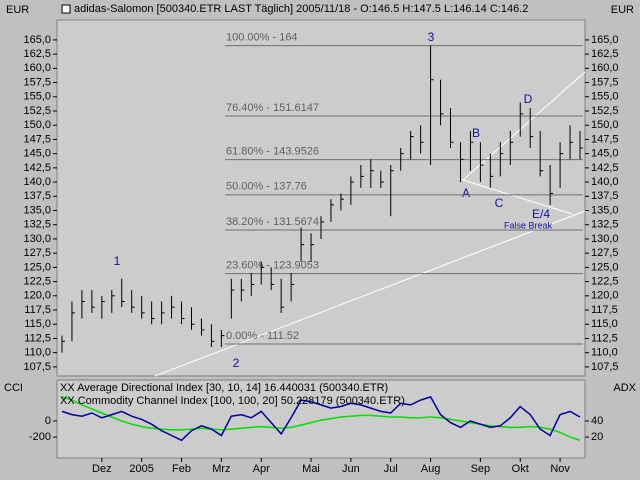 The image size is (640, 480). I want to click on wave-label: 2, so click(236, 363).